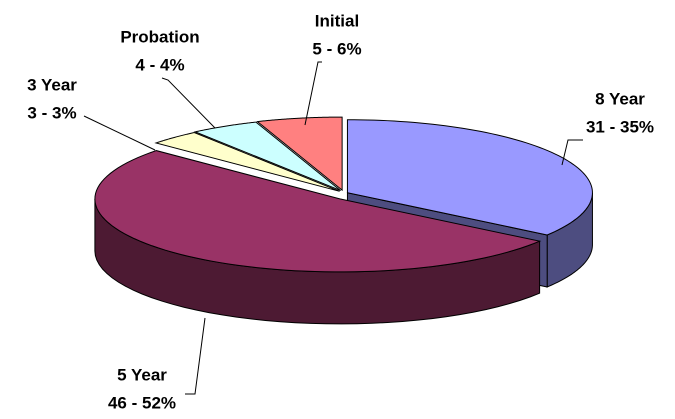 The width and height of the screenshot is (675, 419). Describe the element at coordinates (159, 36) in the screenshot. I see `slice-label: Probation` at that location.